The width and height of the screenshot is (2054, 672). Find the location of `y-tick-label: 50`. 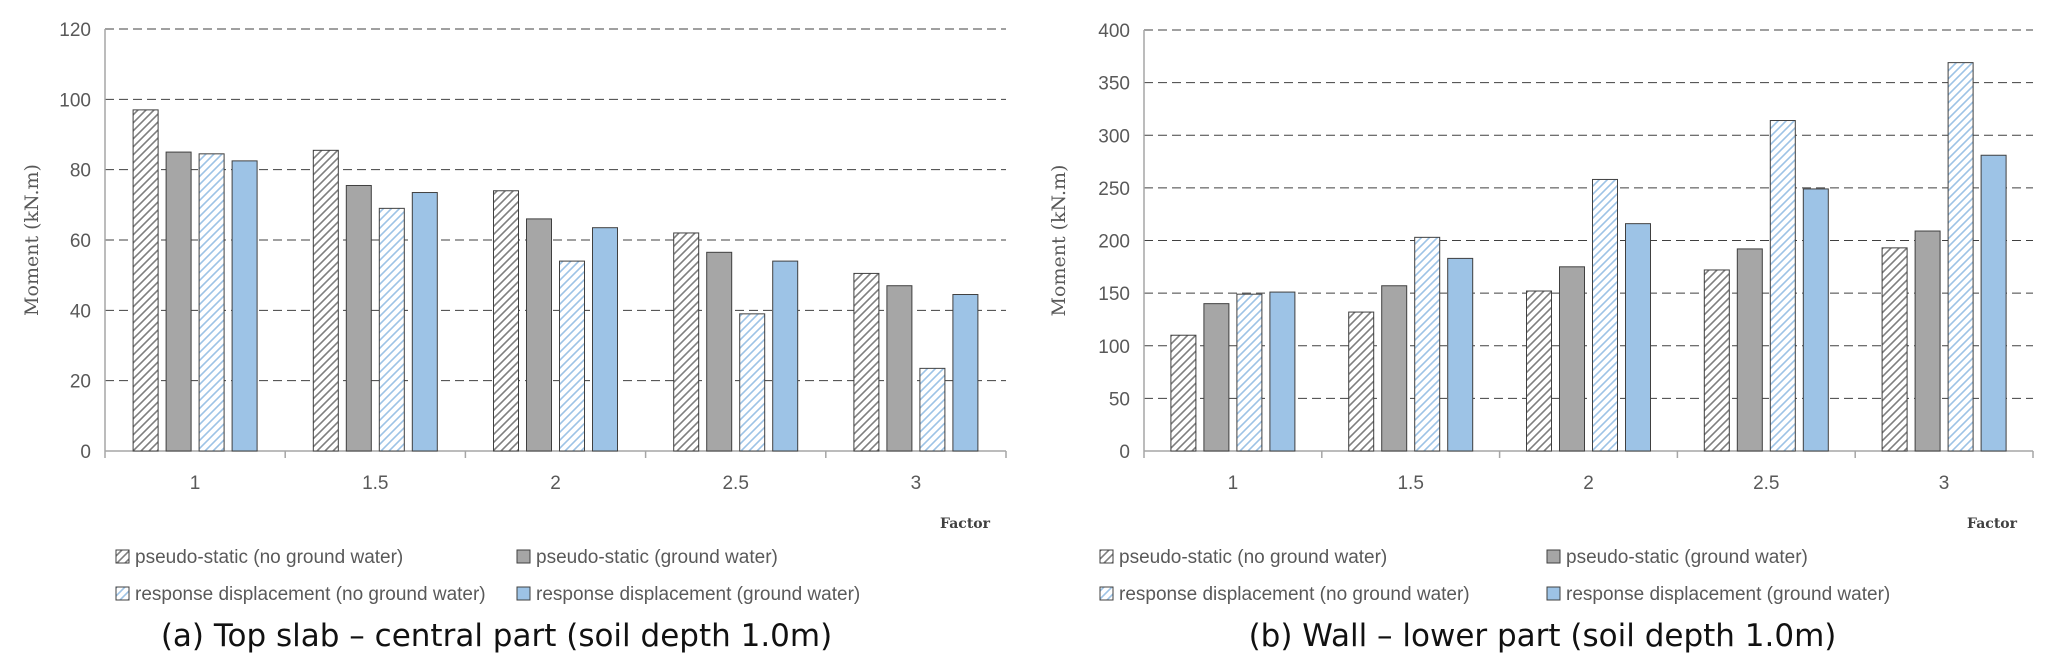

y-tick-label: 50 is located at coordinates (1119, 399).